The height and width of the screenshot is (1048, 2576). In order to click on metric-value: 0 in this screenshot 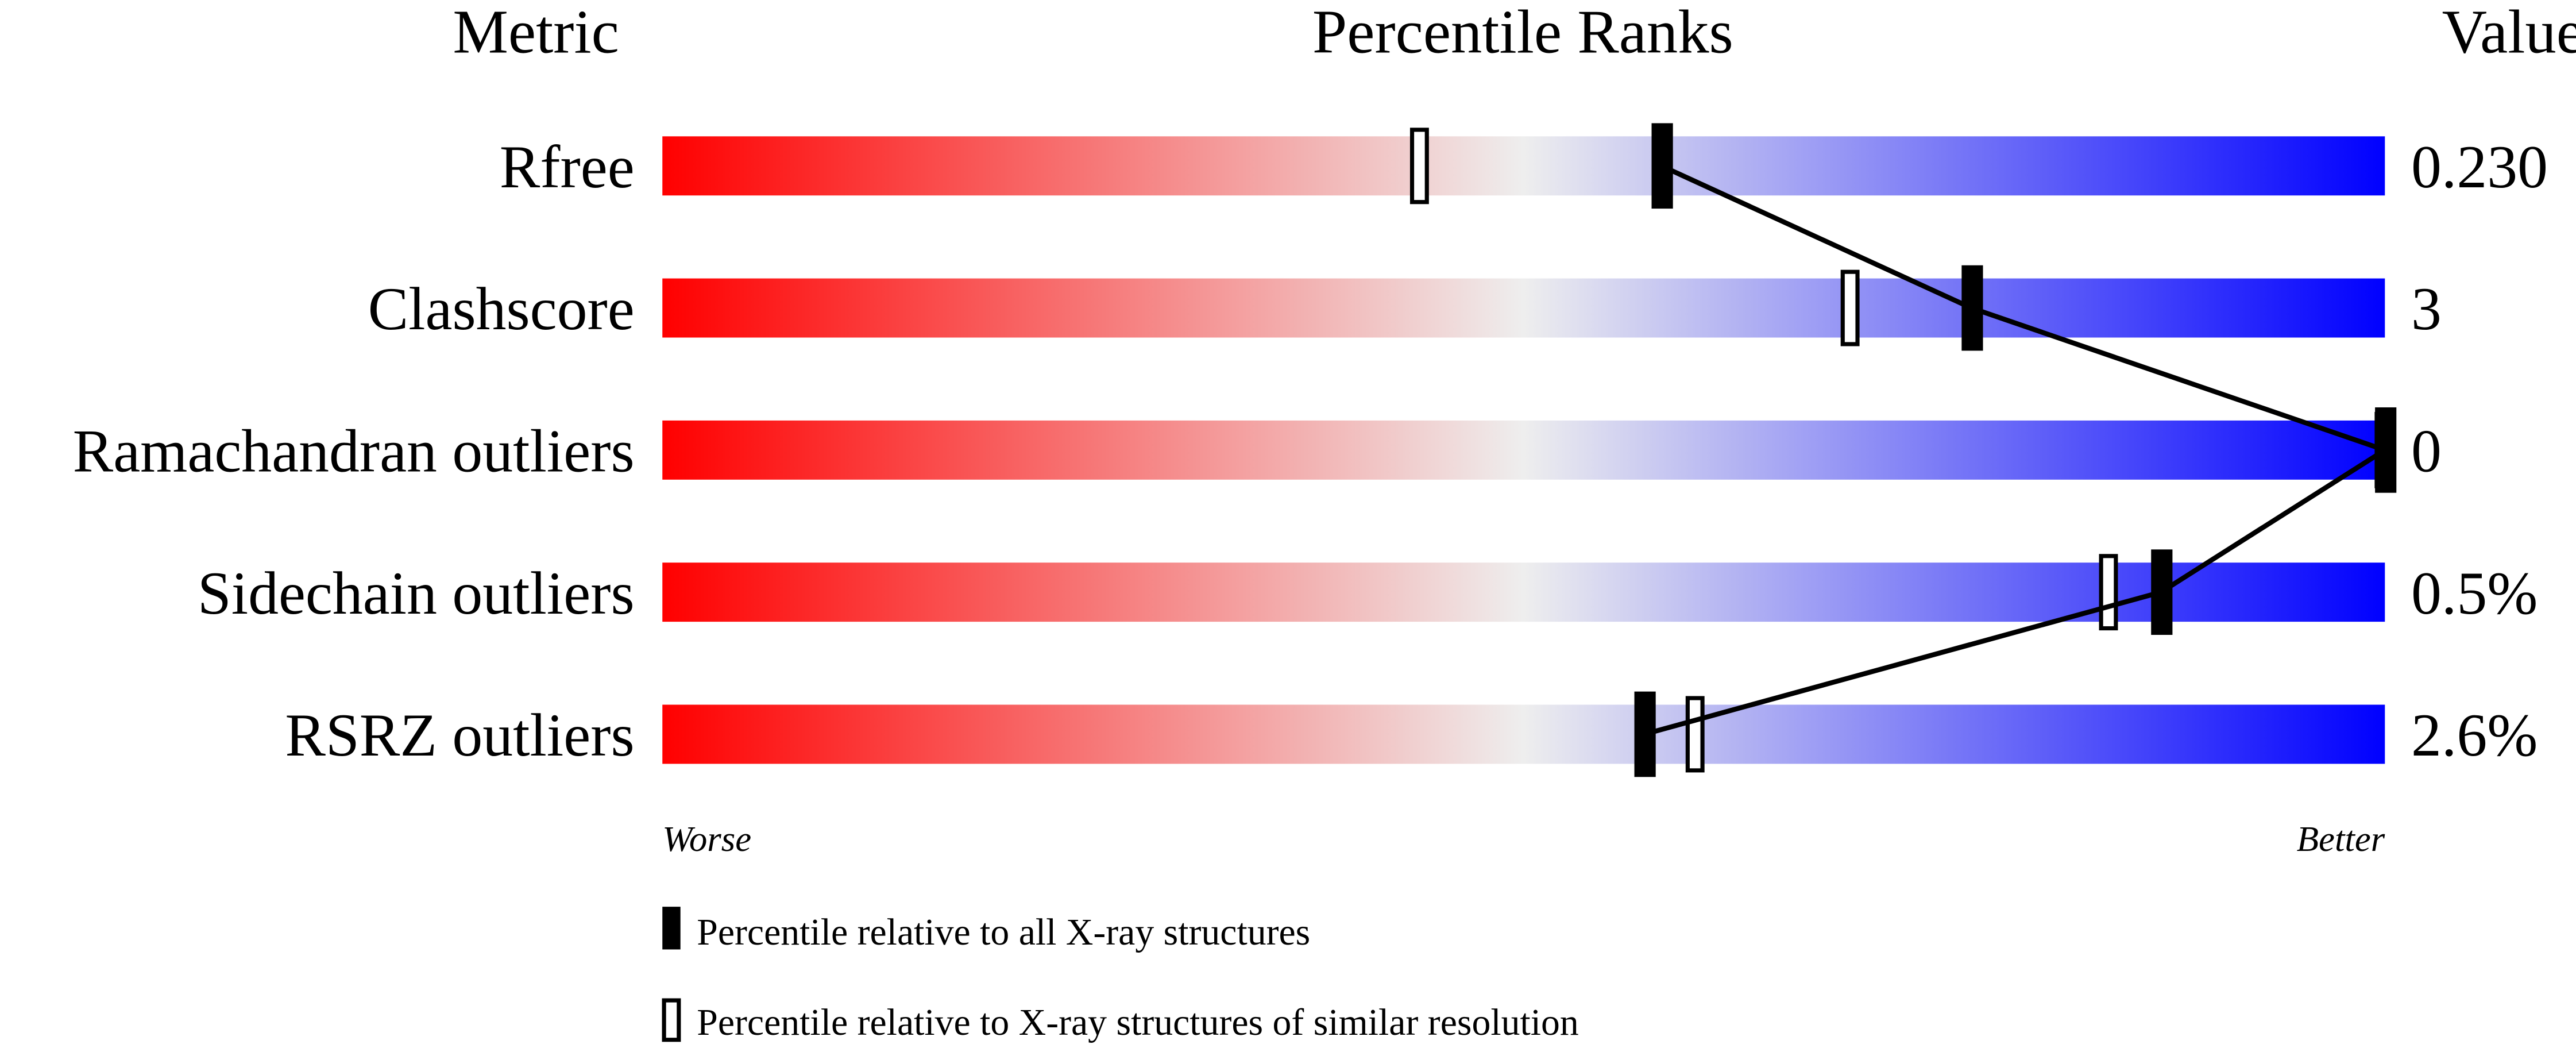, I will do `click(2426, 451)`.